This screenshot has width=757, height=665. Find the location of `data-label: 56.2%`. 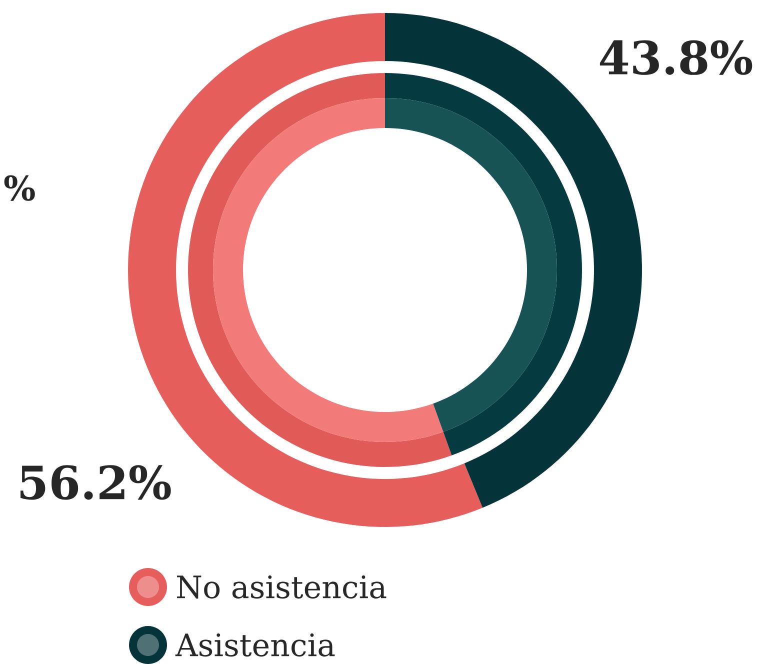

data-label: 56.2% is located at coordinates (95, 482).